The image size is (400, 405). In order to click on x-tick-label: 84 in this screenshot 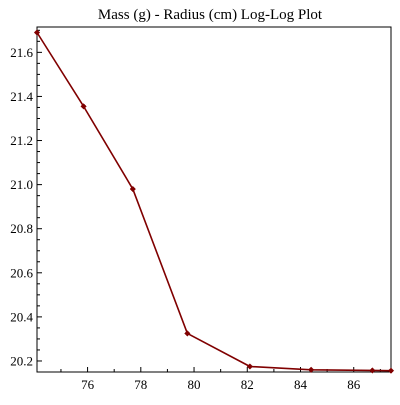, I will do `click(301, 384)`.